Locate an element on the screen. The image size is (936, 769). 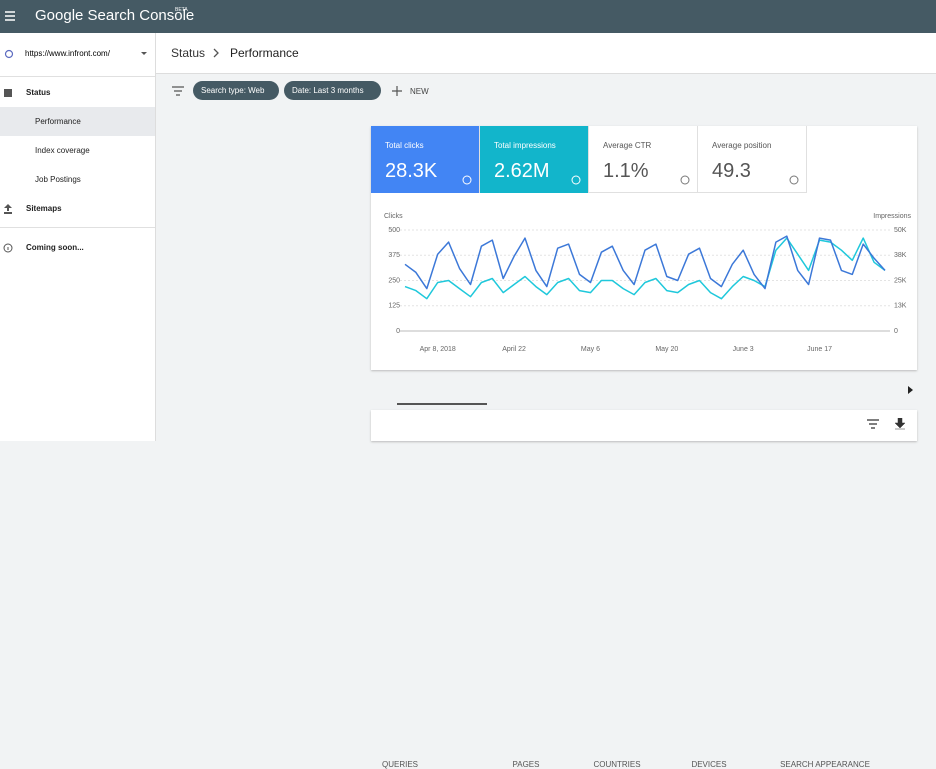
x-tick-label: April 22 is located at coordinates (514, 349).